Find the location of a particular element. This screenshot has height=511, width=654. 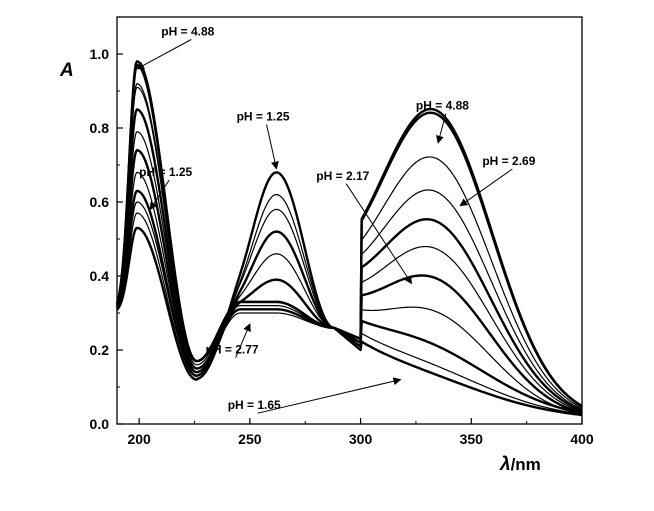

y-axis-label: A is located at coordinates (66, 70).